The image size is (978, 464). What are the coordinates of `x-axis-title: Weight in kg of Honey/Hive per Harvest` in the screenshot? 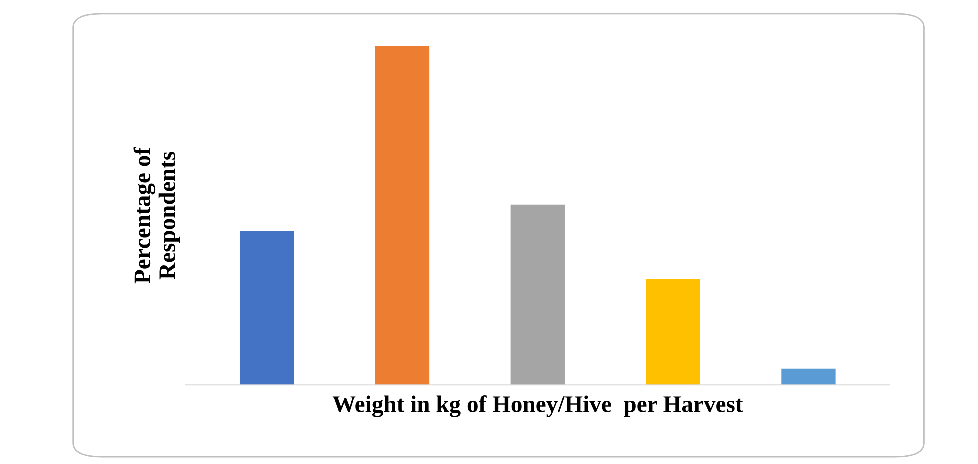 It's located at (538, 407).